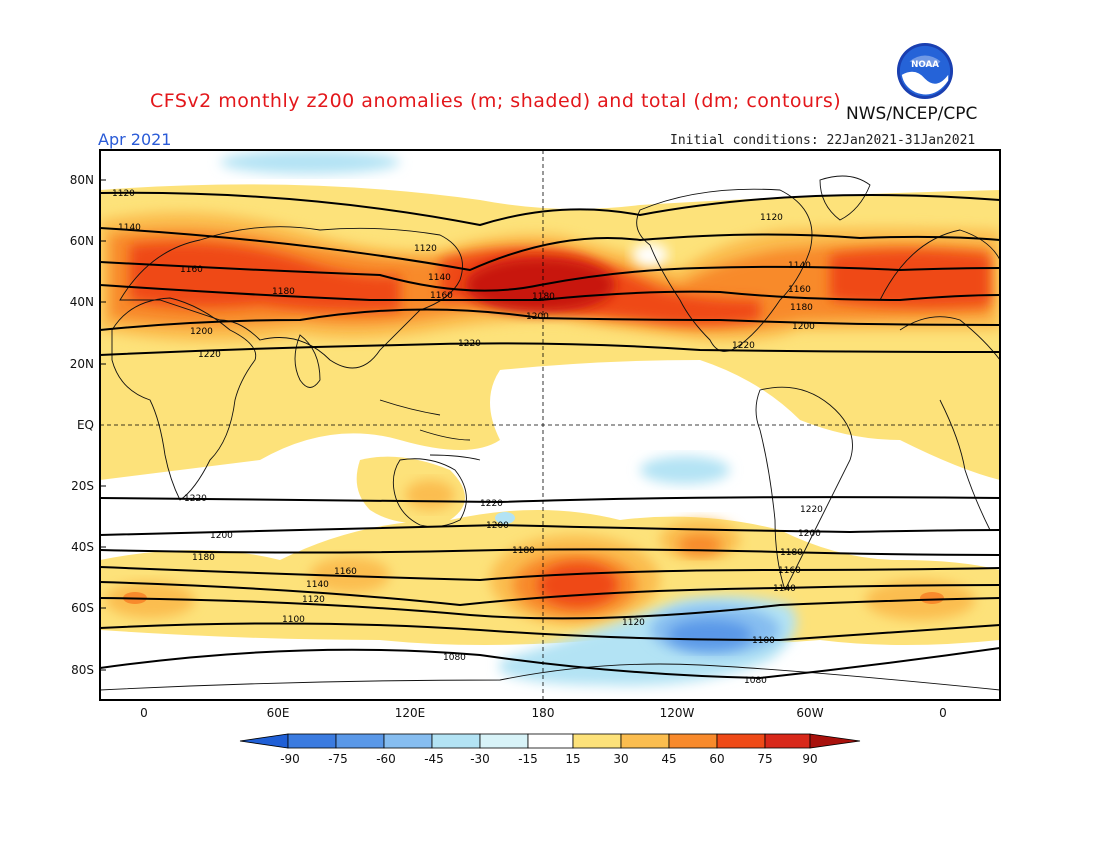 This screenshot has width=1100, height=850. What do you see at coordinates (572, 759) in the screenshot?
I see `colorbar-tick: 15` at bounding box center [572, 759].